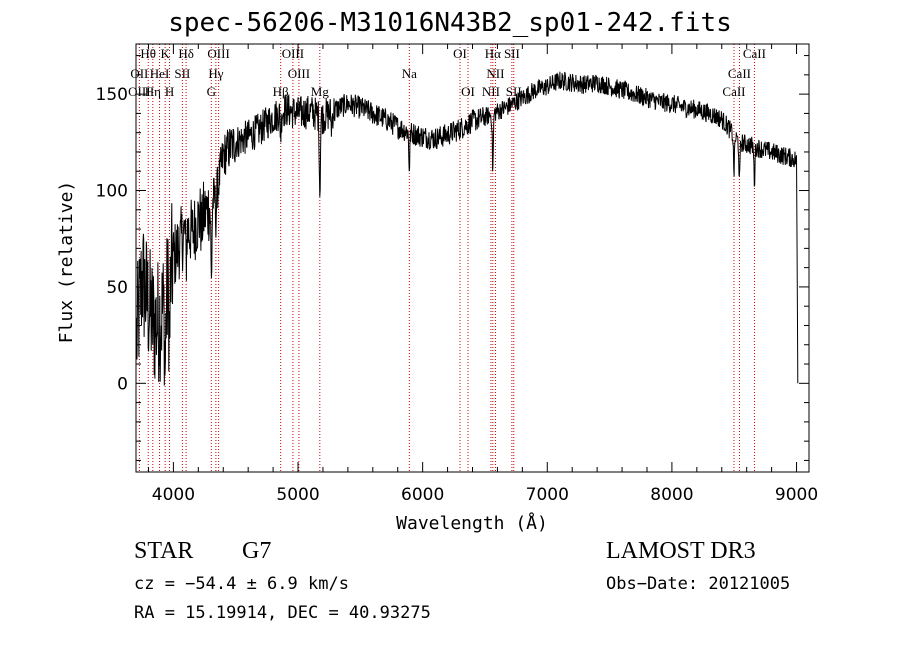  Describe the element at coordinates (139, 73) in the screenshot. I see `line-label: OII` at that location.